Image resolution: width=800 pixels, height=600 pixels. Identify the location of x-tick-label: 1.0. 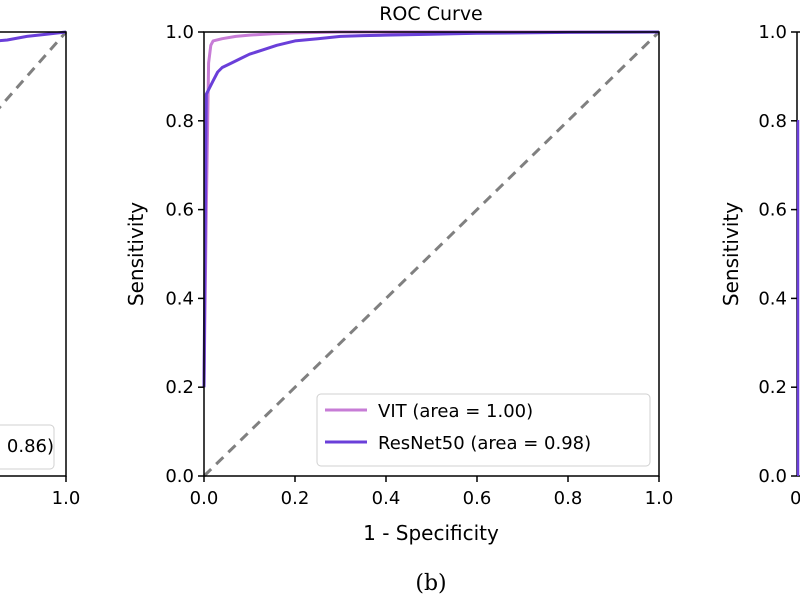
(659, 498).